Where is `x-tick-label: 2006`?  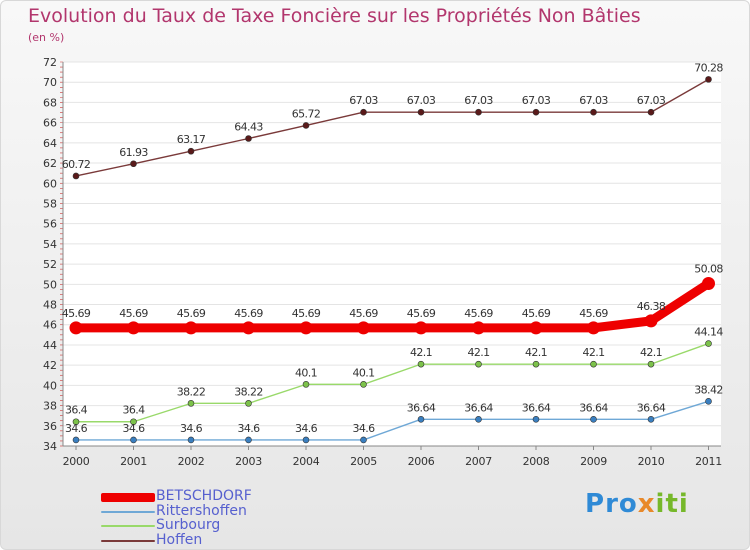 x-tick-label: 2006 is located at coordinates (421, 461).